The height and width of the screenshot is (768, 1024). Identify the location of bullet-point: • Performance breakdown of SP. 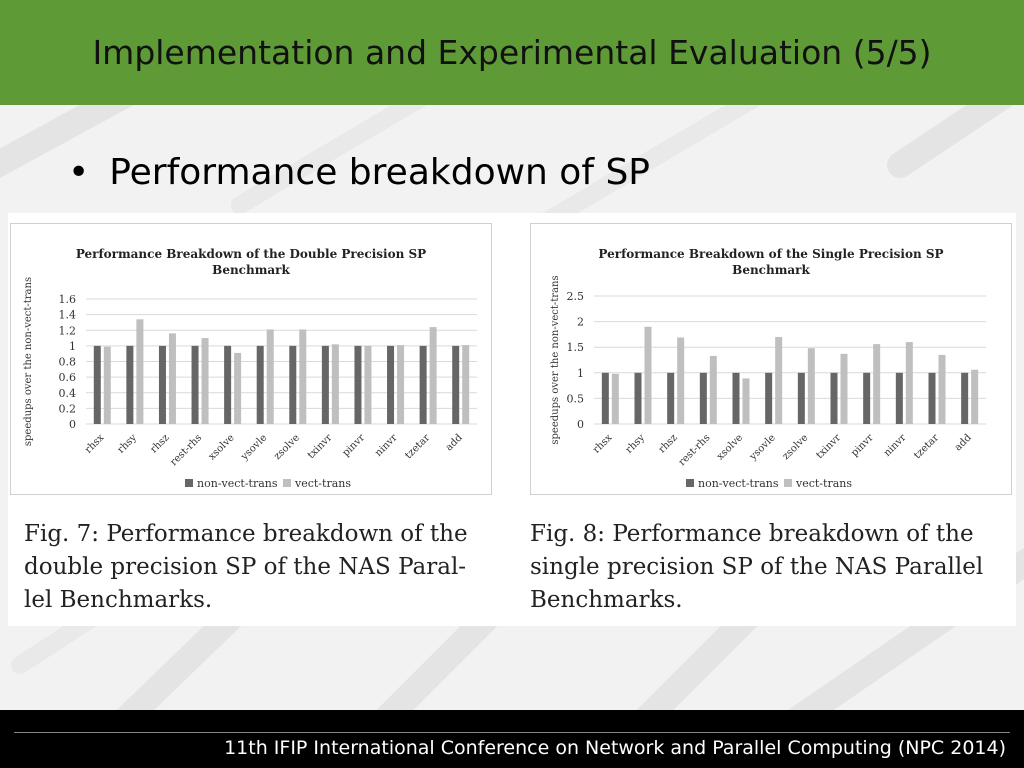
(359, 172).